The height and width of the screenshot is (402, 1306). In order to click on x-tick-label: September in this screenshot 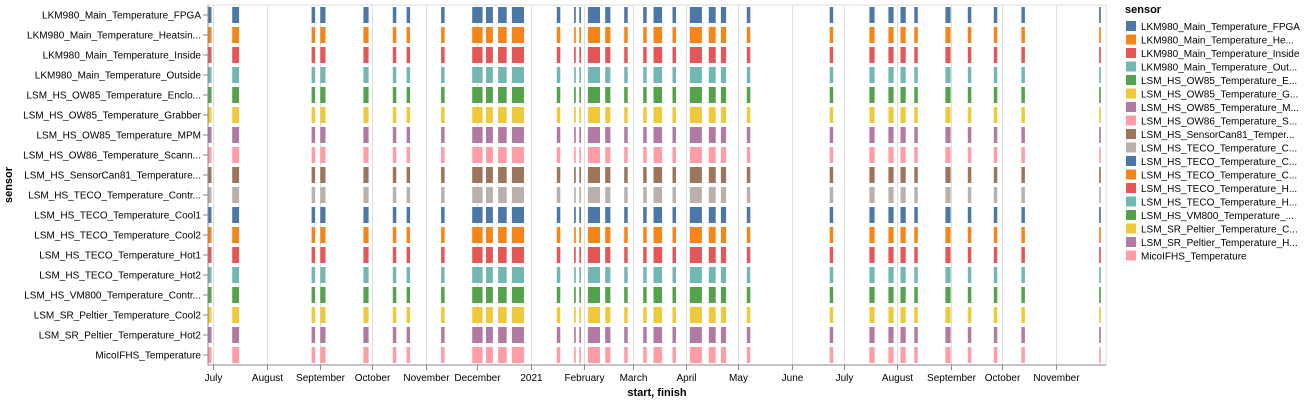, I will do `click(321, 378)`.